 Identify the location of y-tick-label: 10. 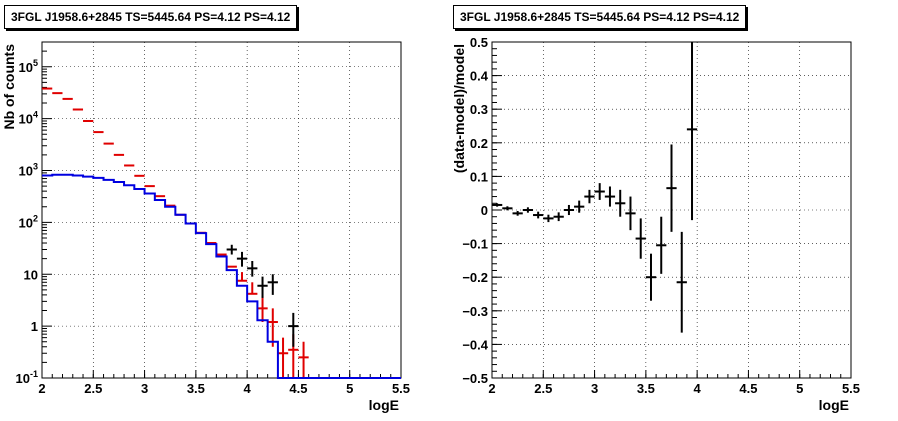
(31, 274).